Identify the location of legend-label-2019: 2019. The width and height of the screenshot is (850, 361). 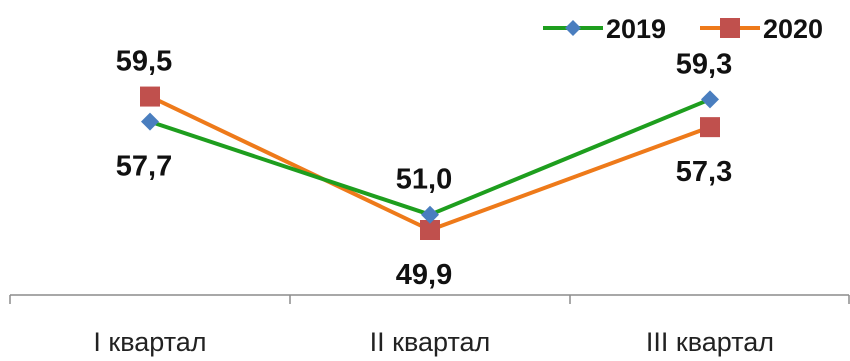
(636, 29).